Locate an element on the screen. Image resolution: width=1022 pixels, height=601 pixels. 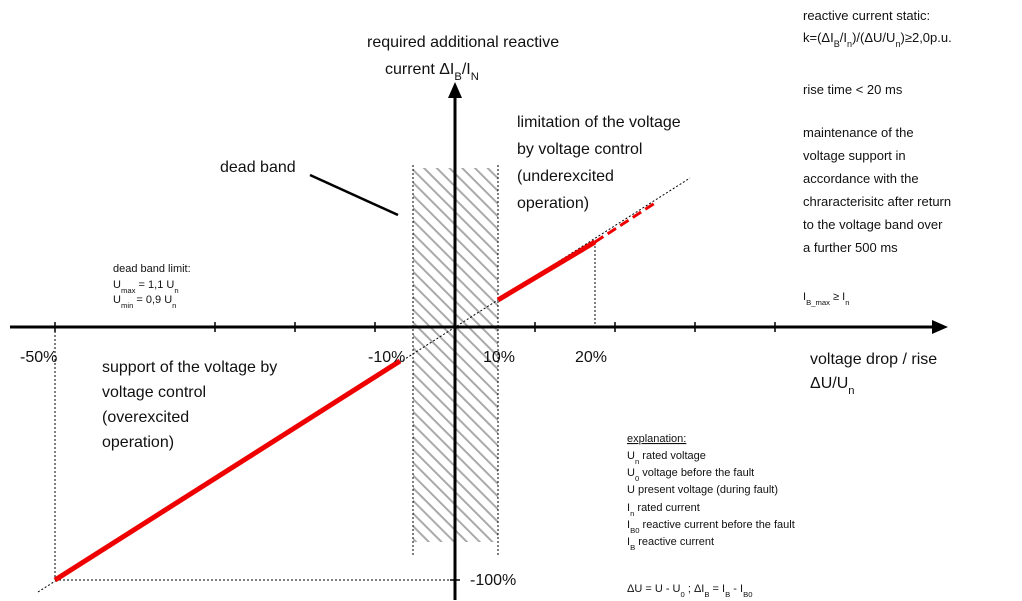
text-part: required additional reactive is located at coordinates (463, 42).